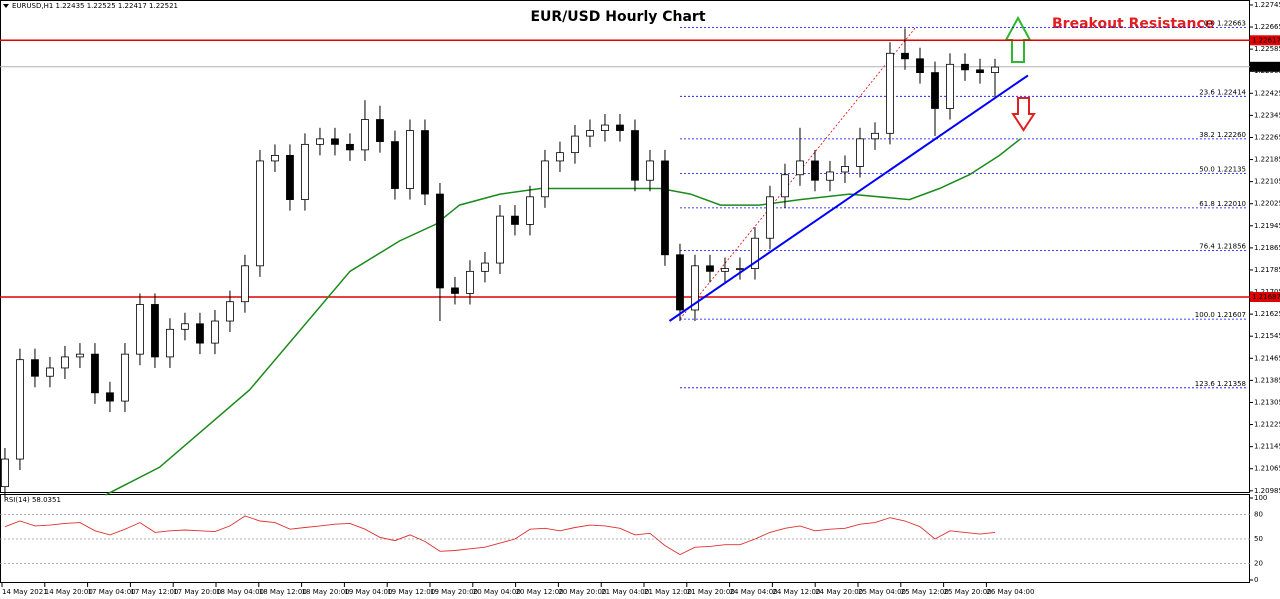 The image size is (1280, 599). Describe the element at coordinates (848, 198) in the screenshot. I see `trendline` at that location.